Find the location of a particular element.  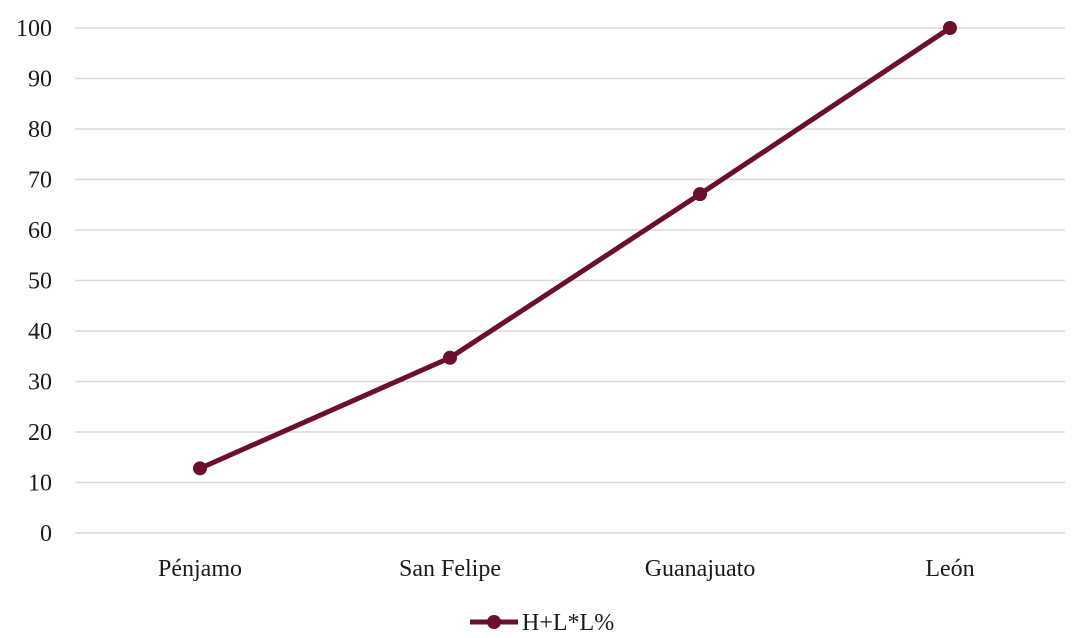

x-tick-label: León is located at coordinates (949, 569).